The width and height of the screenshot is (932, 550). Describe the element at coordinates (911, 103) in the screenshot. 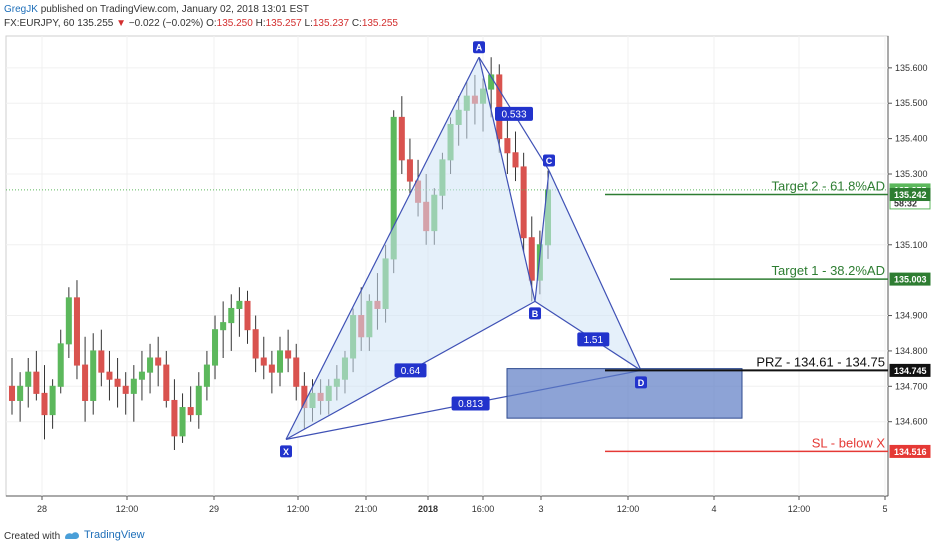

I see `y-tick-label: 135.500` at that location.